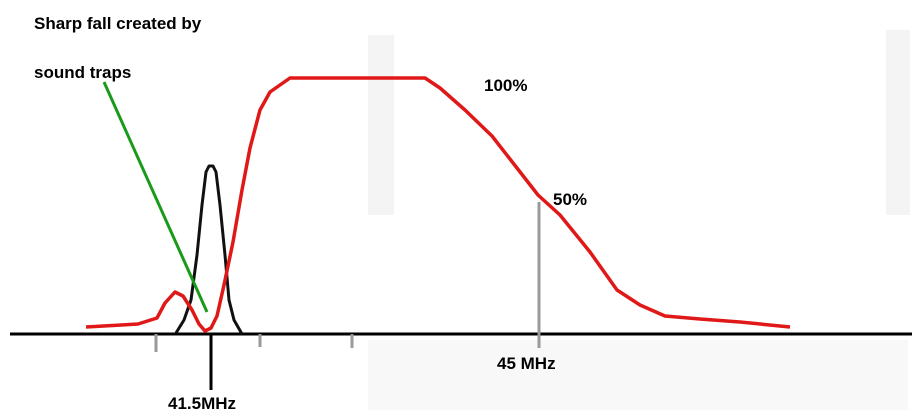 The image size is (912, 415). I want to click on label-41-5mhz: 41.5MHz, so click(202, 403).